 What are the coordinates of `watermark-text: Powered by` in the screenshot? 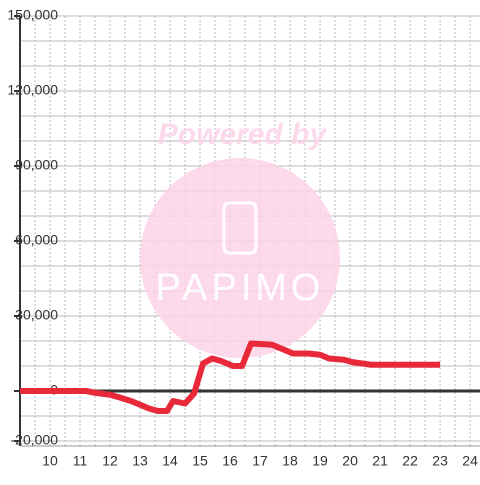 It's located at (243, 134).